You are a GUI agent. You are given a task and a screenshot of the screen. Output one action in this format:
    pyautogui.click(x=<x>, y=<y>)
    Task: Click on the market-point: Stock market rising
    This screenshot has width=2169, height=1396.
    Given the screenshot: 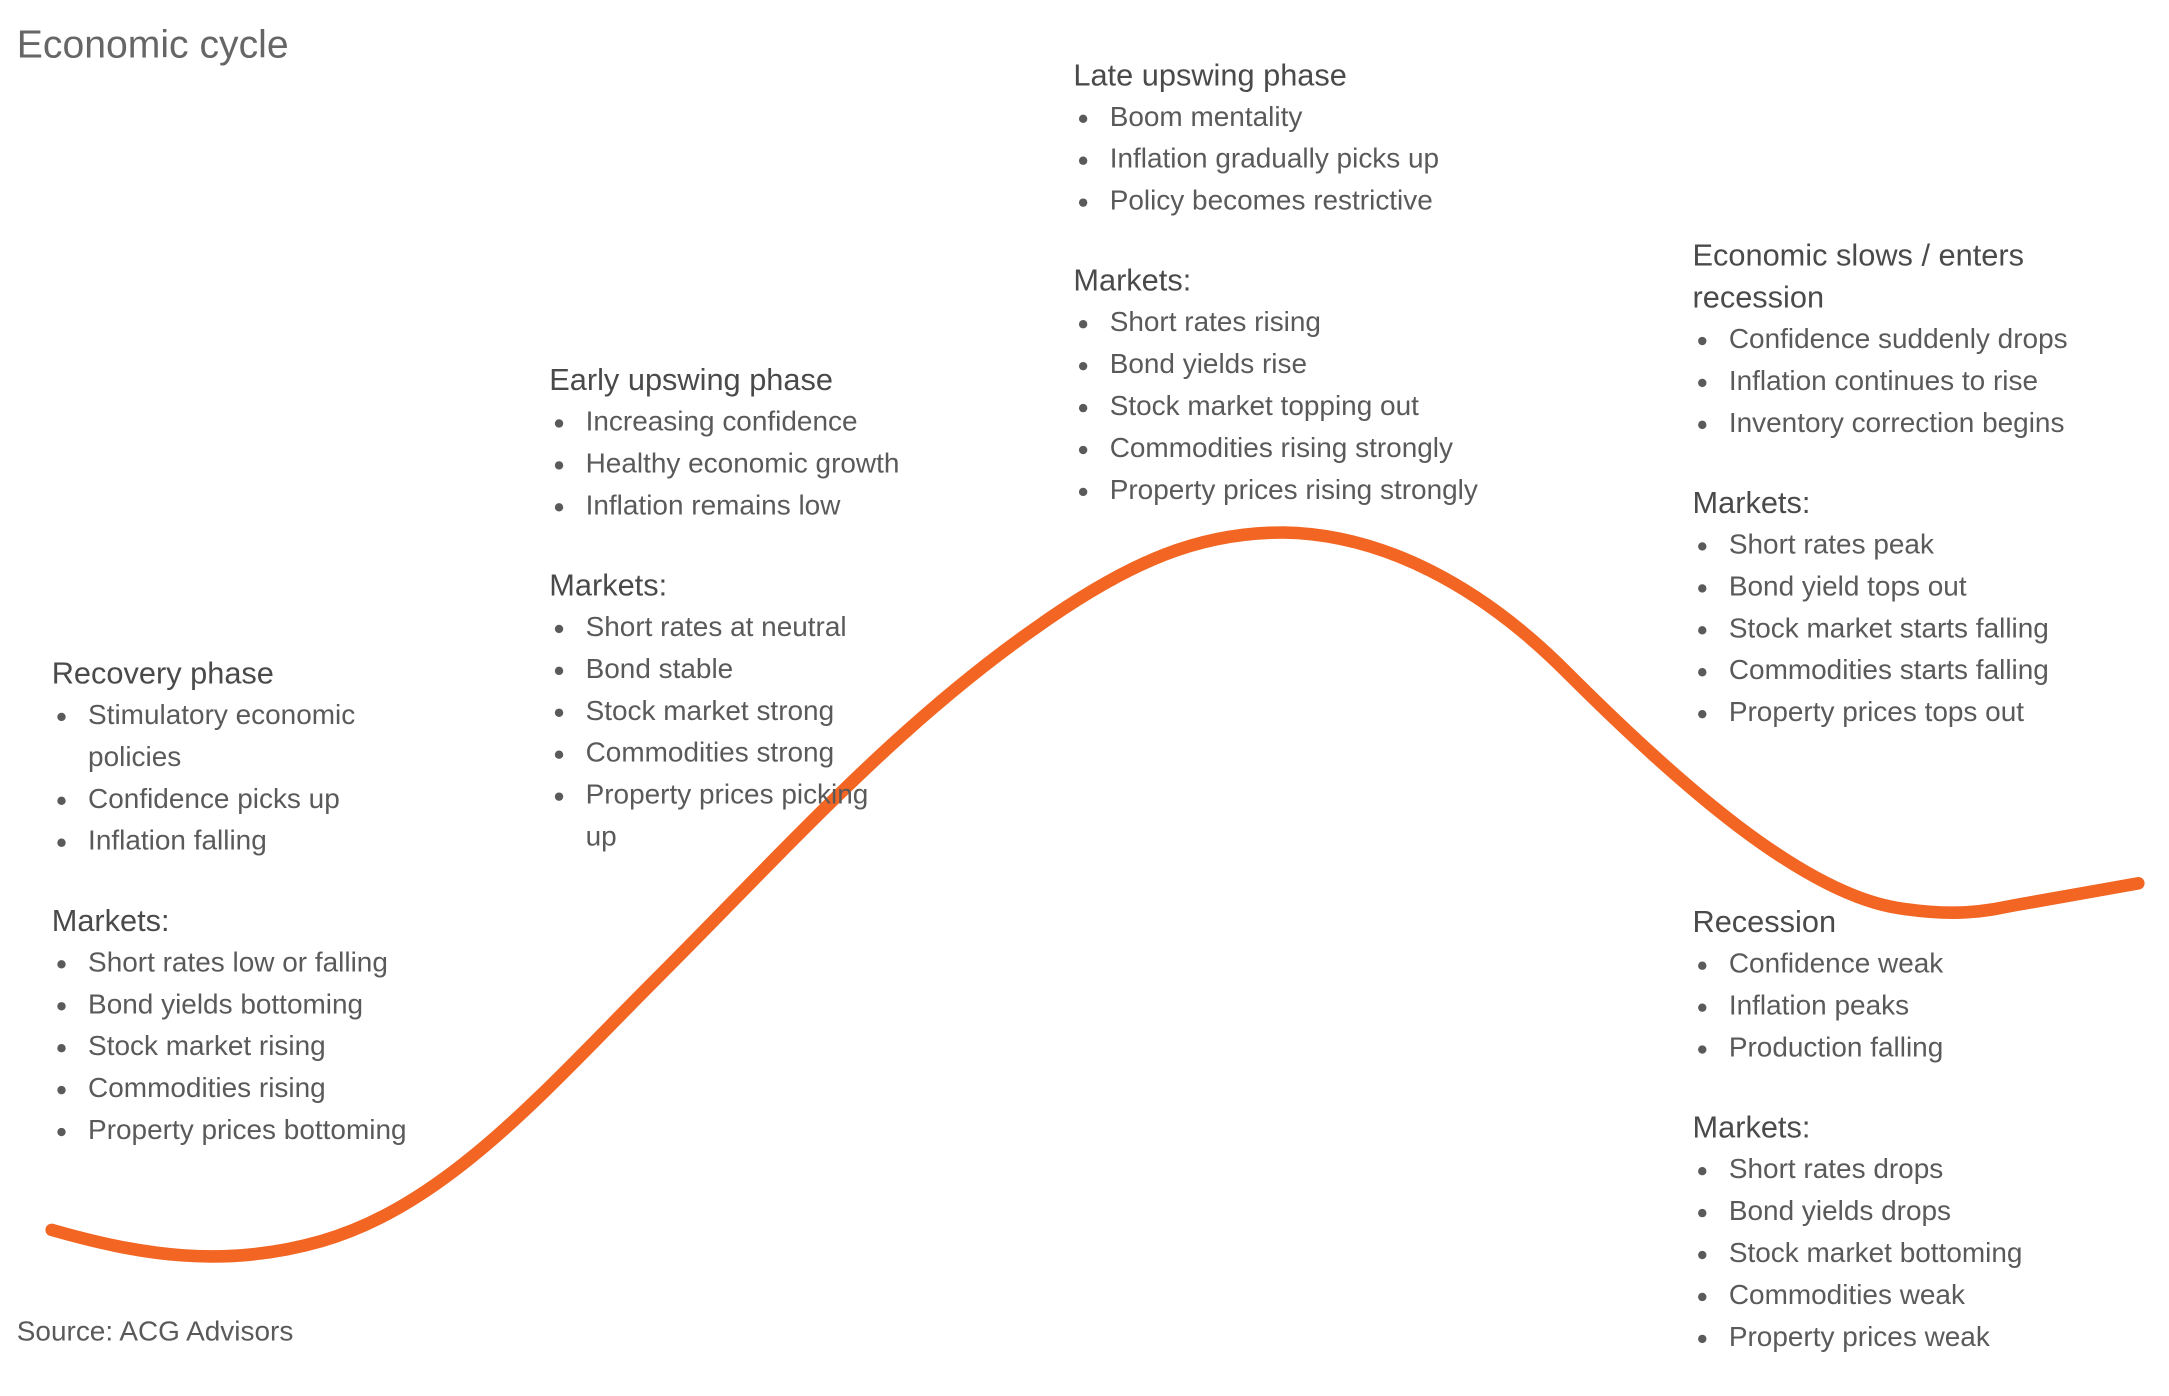 What is the action you would take?
    pyautogui.click(x=233, y=1047)
    